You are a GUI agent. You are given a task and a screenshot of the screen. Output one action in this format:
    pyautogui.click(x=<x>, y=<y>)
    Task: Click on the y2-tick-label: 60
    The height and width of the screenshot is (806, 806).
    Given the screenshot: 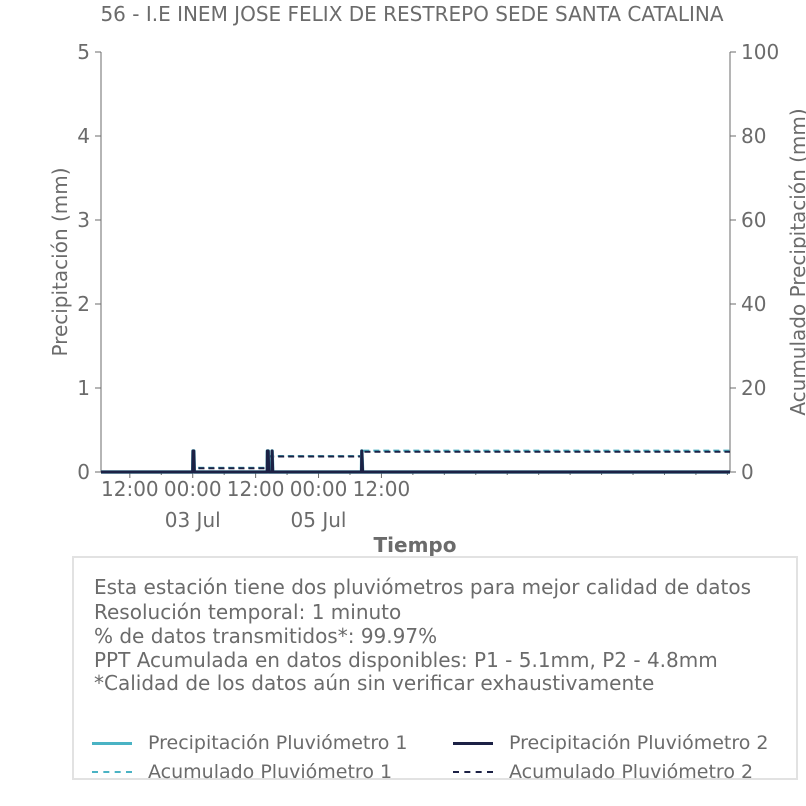 What is the action you would take?
    pyautogui.click(x=753, y=220)
    